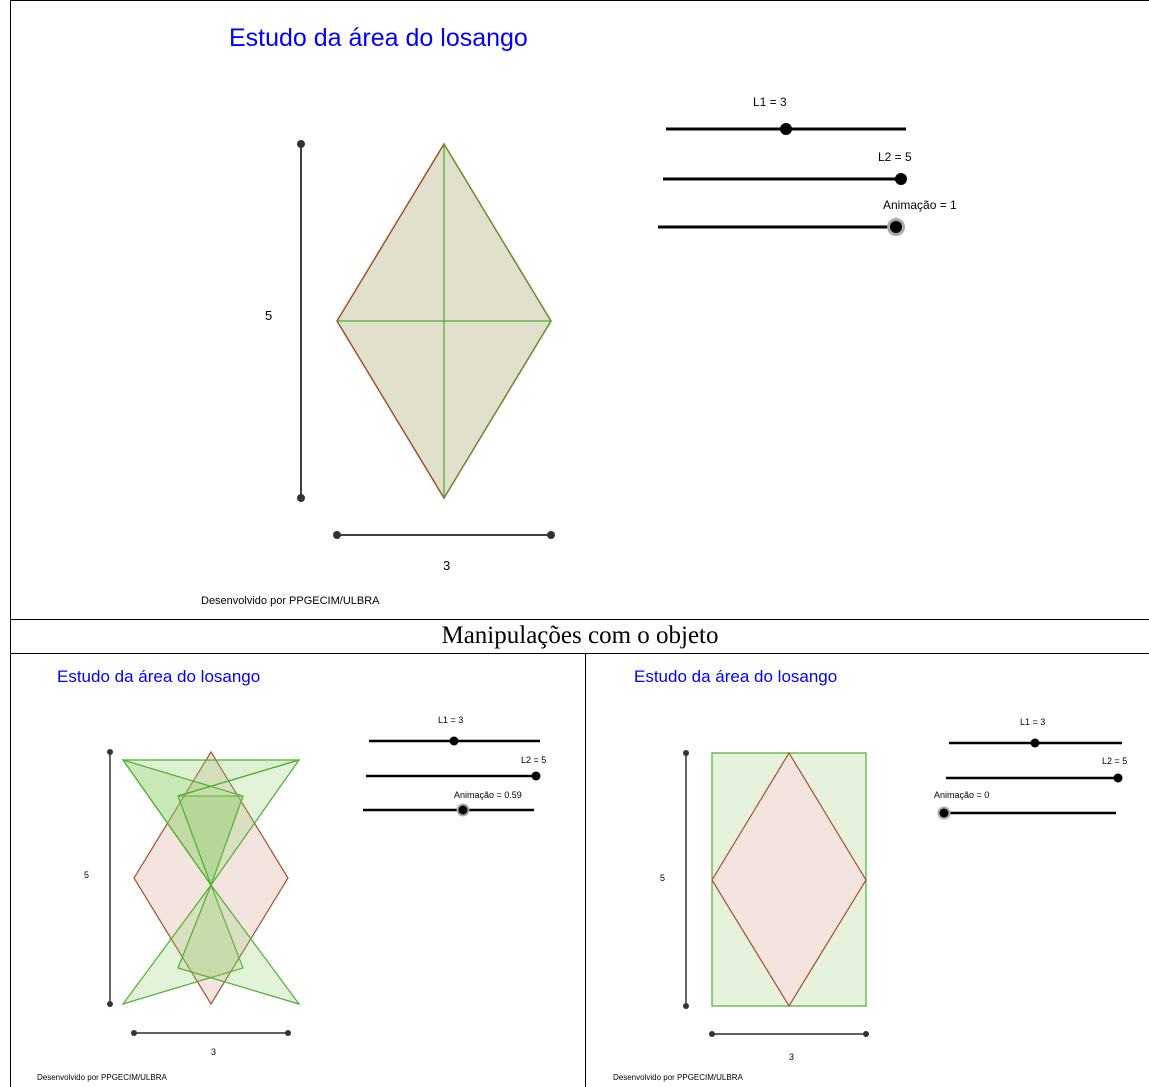  What do you see at coordinates (182, 944) in the screenshot?
I see `triangle-bottom-left` at bounding box center [182, 944].